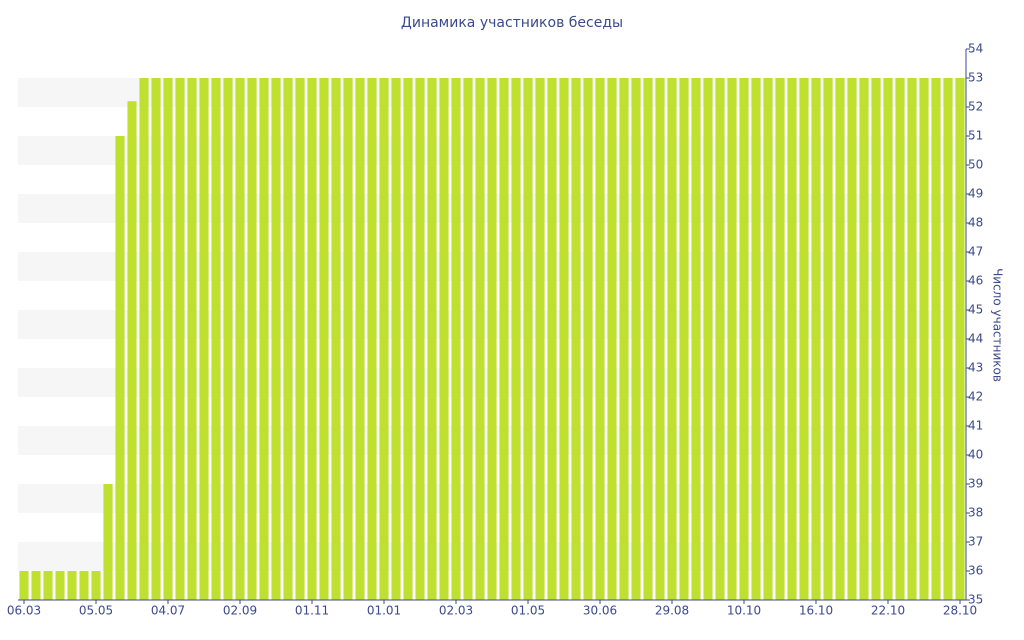 The width and height of the screenshot is (1024, 640). What do you see at coordinates (96, 611) in the screenshot?
I see `x-tick-label: 05.05` at bounding box center [96, 611].